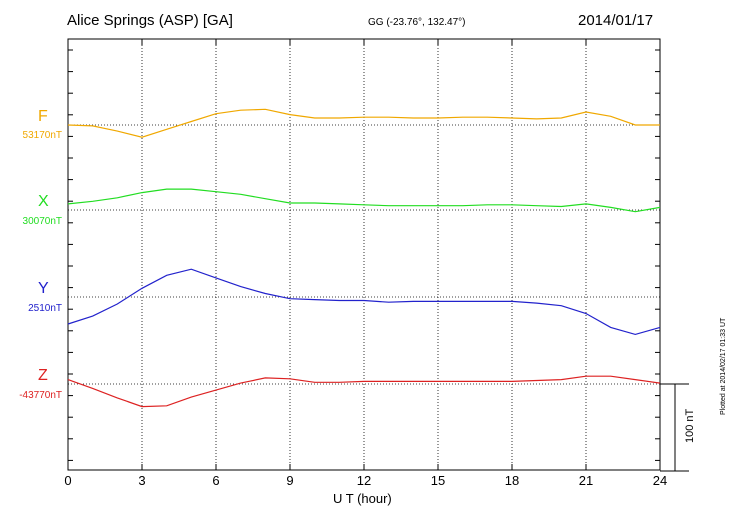 The image size is (730, 520). What do you see at coordinates (215, 480) in the screenshot?
I see `x-tick-label: 6` at bounding box center [215, 480].